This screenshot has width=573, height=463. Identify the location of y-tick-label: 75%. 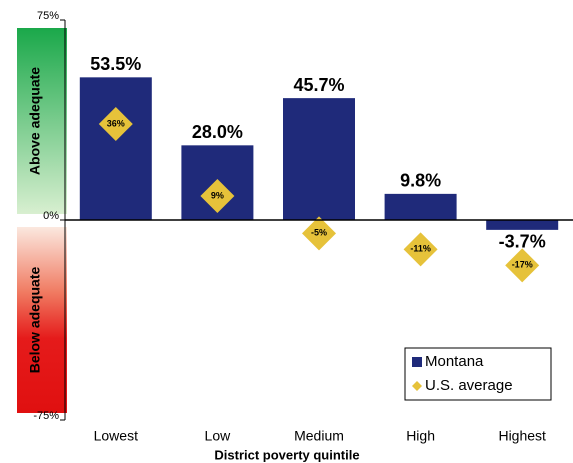
(48, 16).